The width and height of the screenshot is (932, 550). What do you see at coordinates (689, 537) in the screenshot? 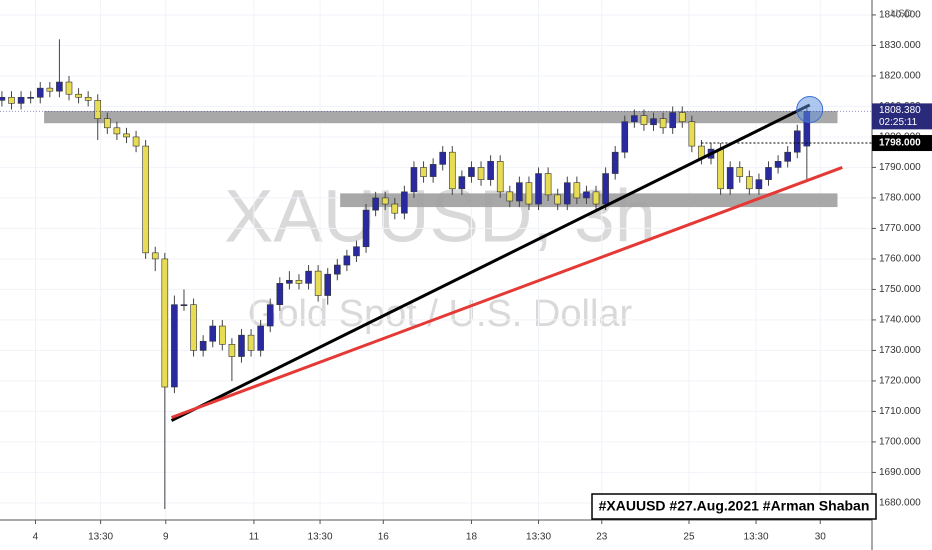
I see `x-tick-label: 25` at bounding box center [689, 537].